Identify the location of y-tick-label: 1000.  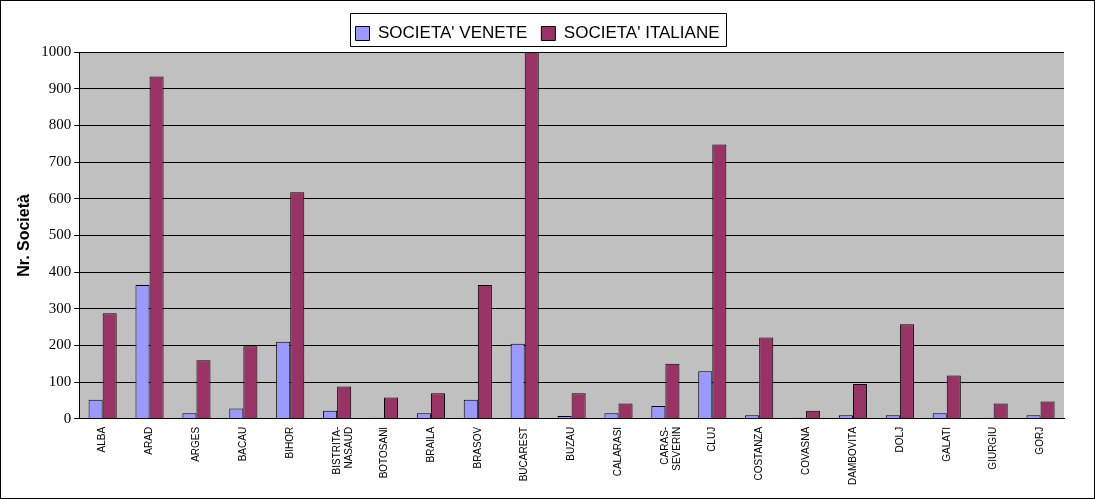
(56, 50).